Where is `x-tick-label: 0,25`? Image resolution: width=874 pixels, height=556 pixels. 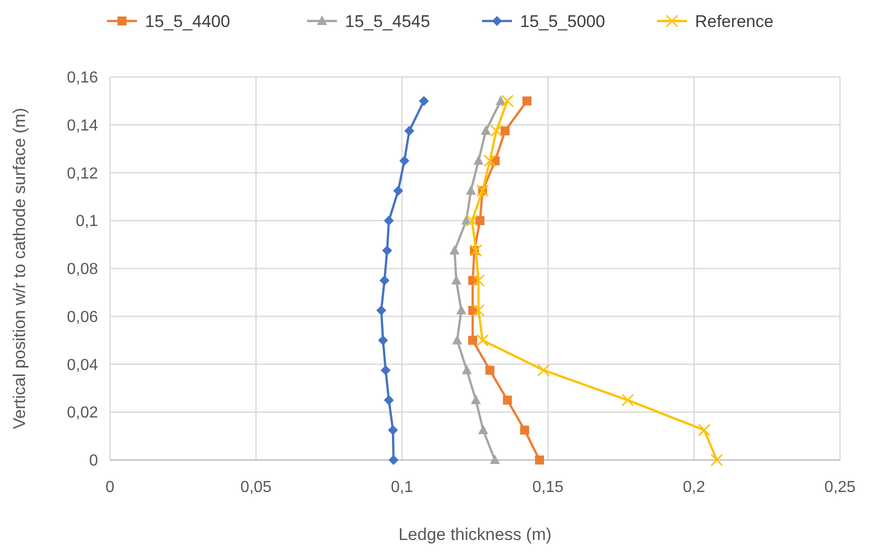
x-tick-label: 0,25 is located at coordinates (840, 487).